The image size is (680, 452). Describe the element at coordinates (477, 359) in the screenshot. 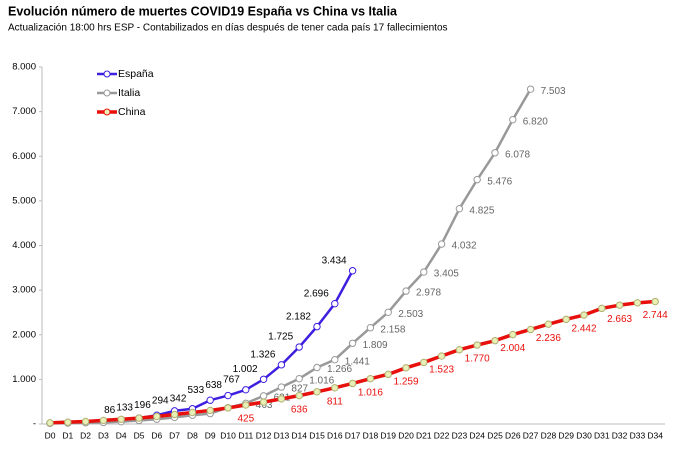

I see `data-label: 1.770` at that location.